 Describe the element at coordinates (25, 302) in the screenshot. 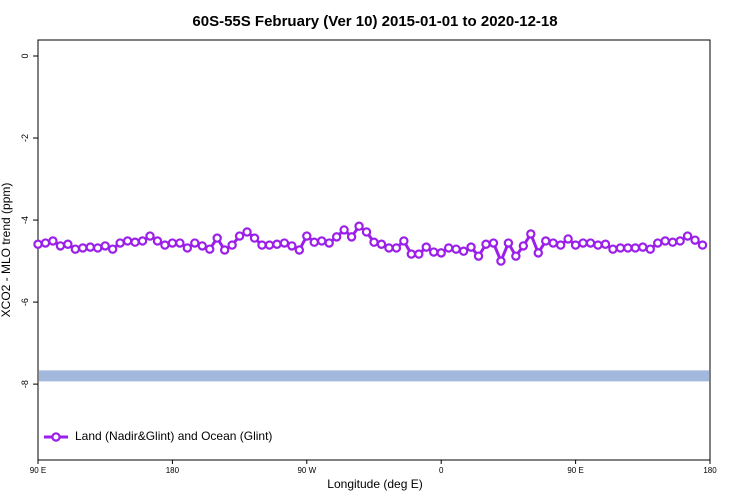

I see `y-tick-label: -6` at that location.